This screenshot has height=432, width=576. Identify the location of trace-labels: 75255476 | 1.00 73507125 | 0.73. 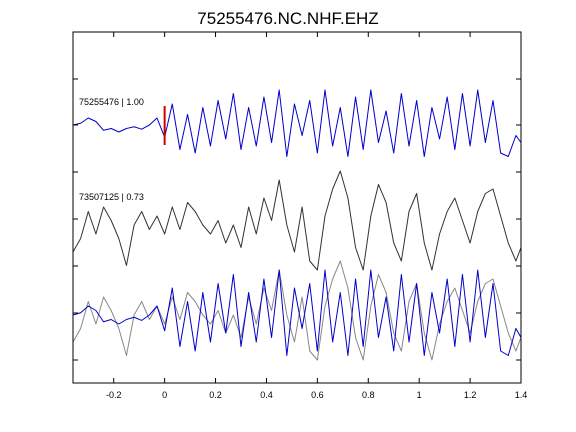
(111, 149).